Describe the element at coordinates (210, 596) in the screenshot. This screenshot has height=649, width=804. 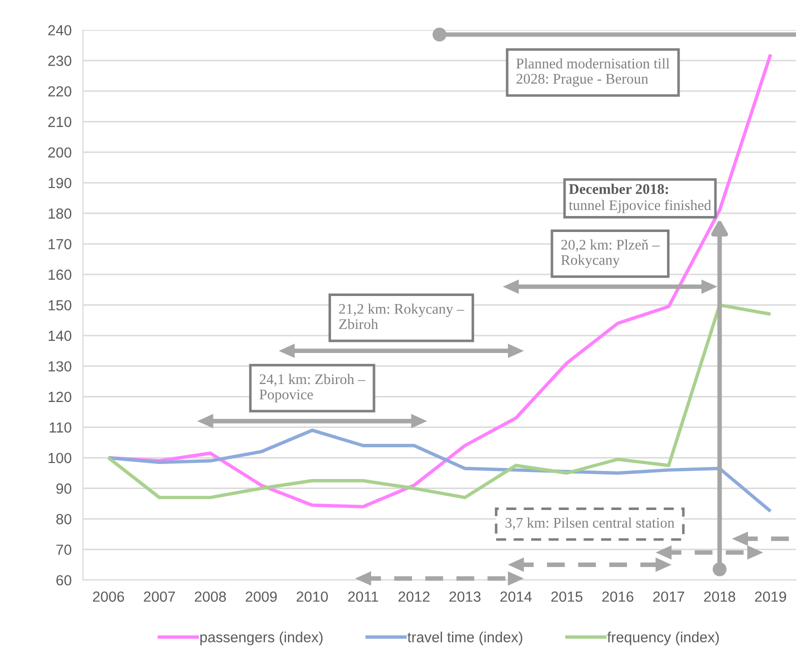
I see `x-tick-label: 2008` at that location.